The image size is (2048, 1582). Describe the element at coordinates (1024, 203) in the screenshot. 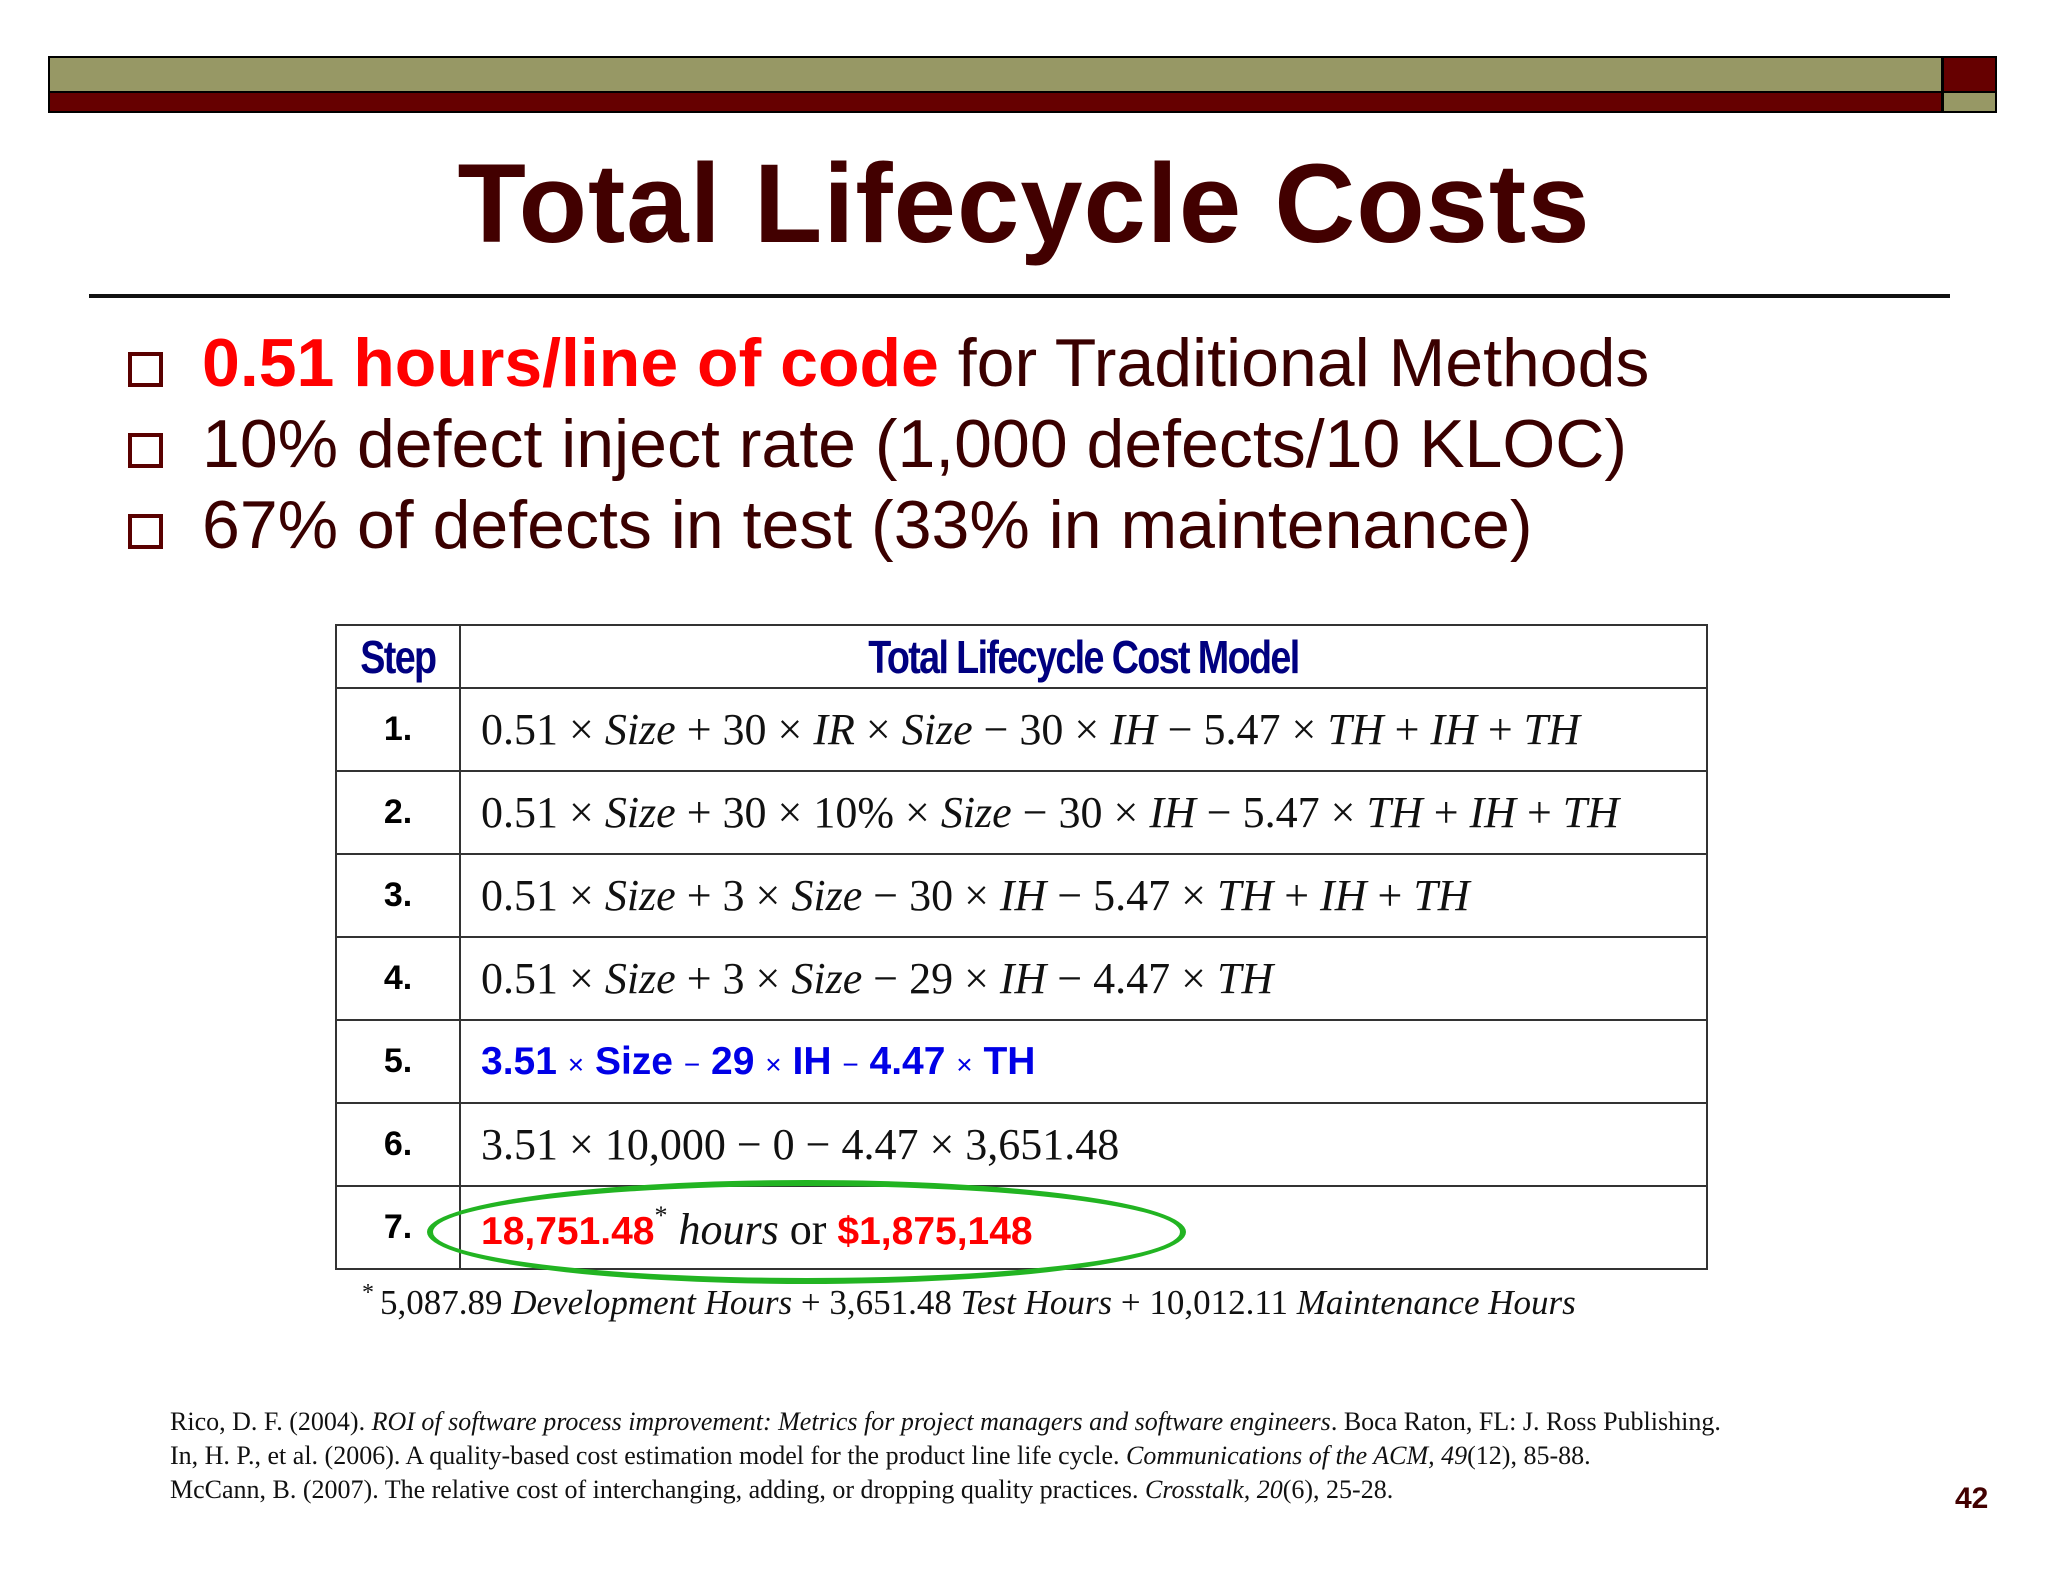

I see `slide-title: Total Lifecycle Costs` at that location.